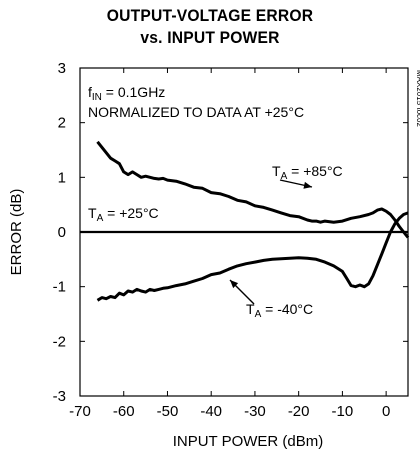  Describe the element at coordinates (252, 256) in the screenshot. I see `series-line-minus40c` at that location.